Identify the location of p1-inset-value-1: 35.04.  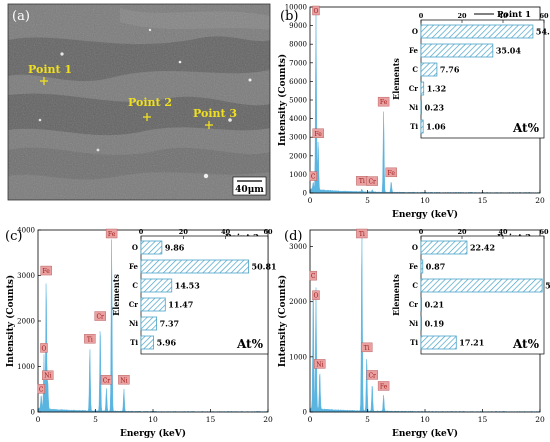
(508, 51).